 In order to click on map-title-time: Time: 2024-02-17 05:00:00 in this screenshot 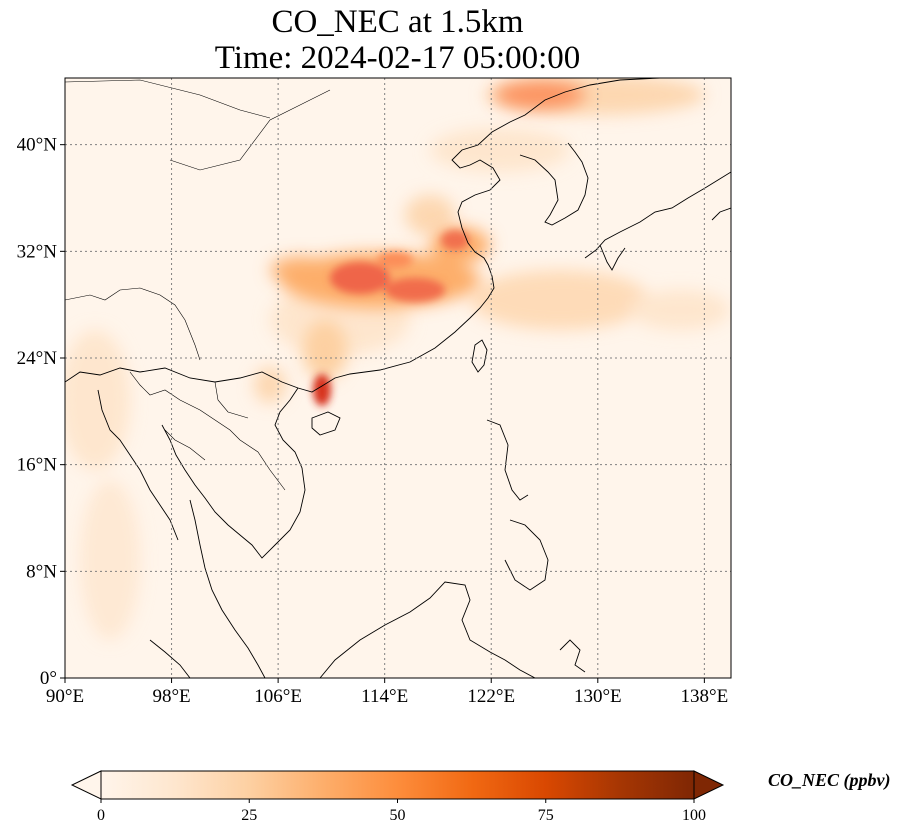, I will do `click(397, 58)`.